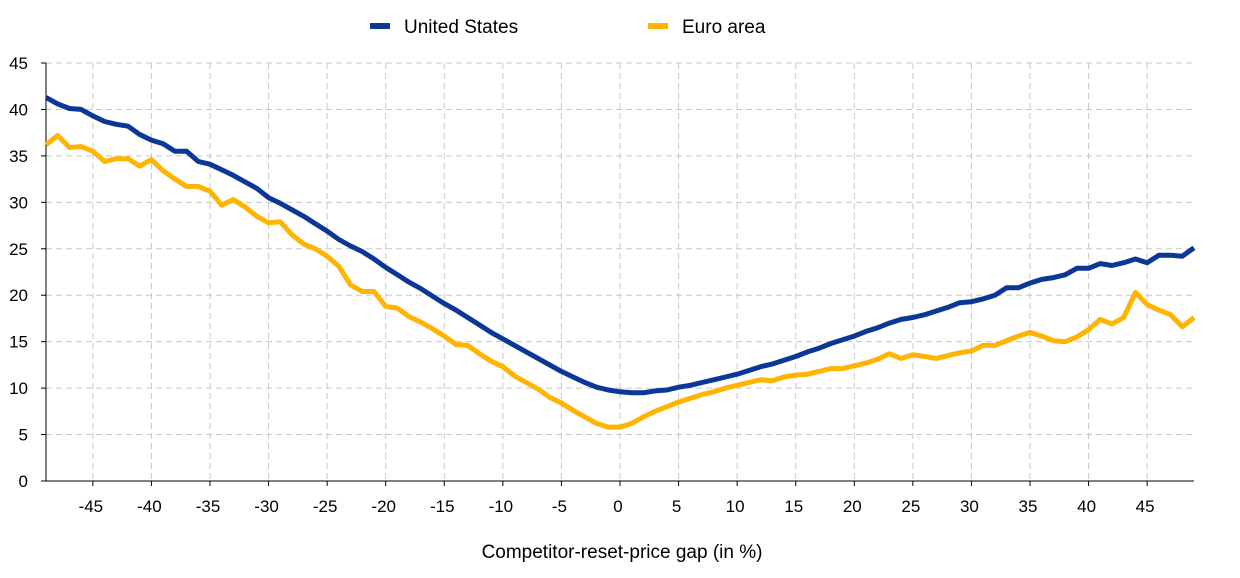  I want to click on legend: United States Euro area, so click(568, 27).